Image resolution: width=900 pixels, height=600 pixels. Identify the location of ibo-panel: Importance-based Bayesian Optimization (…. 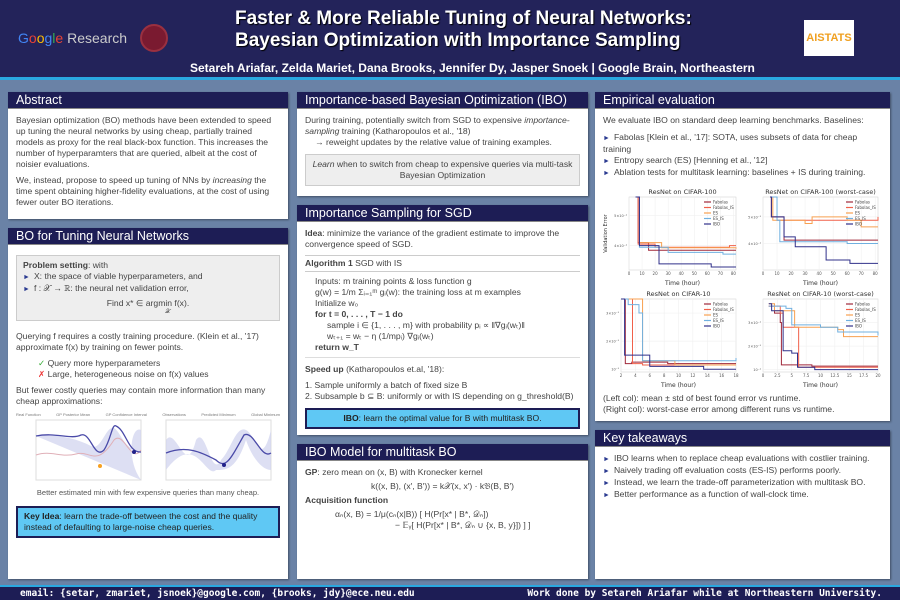
(442, 144).